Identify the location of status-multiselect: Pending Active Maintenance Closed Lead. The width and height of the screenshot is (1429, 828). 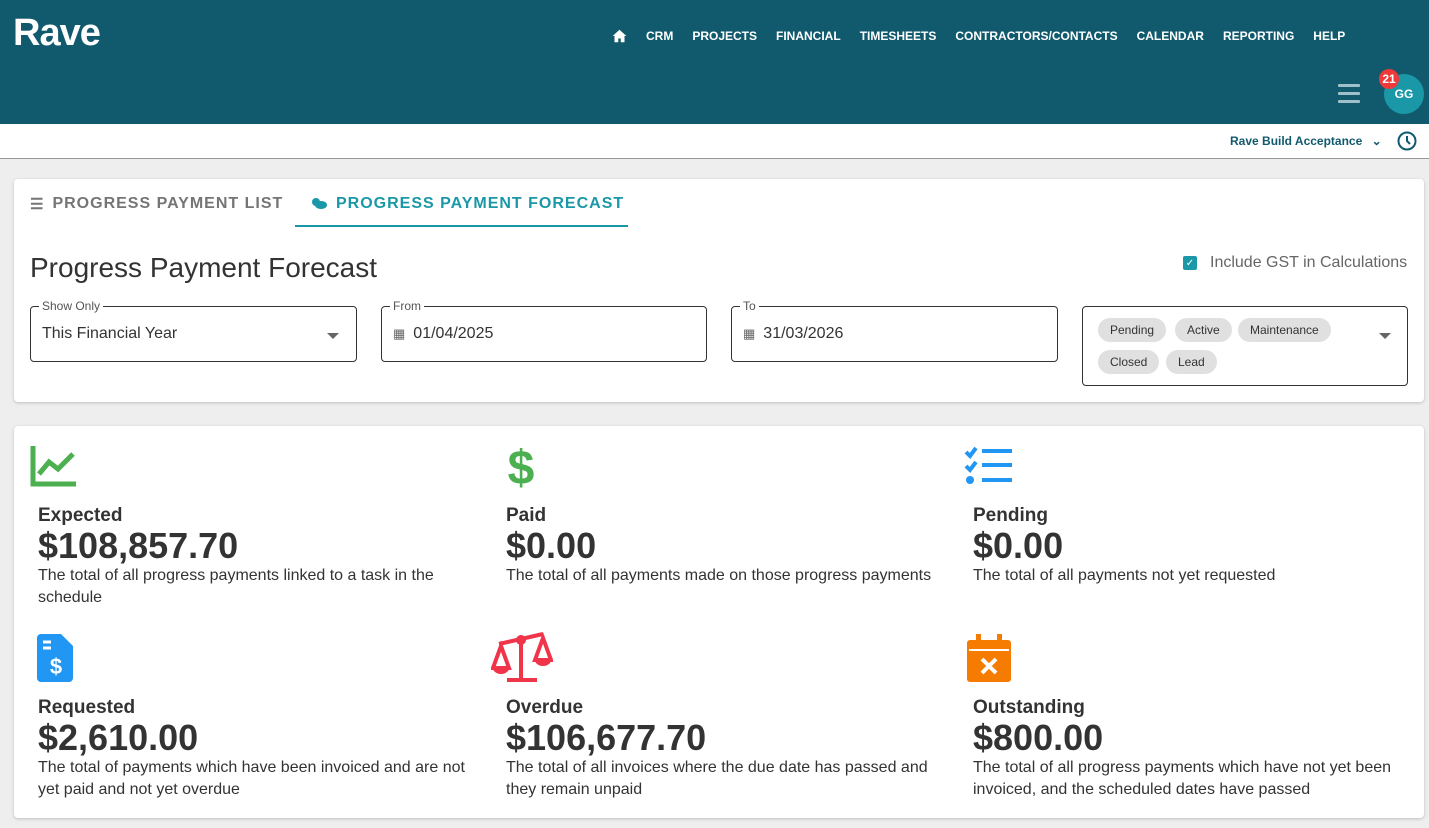
(1245, 346).